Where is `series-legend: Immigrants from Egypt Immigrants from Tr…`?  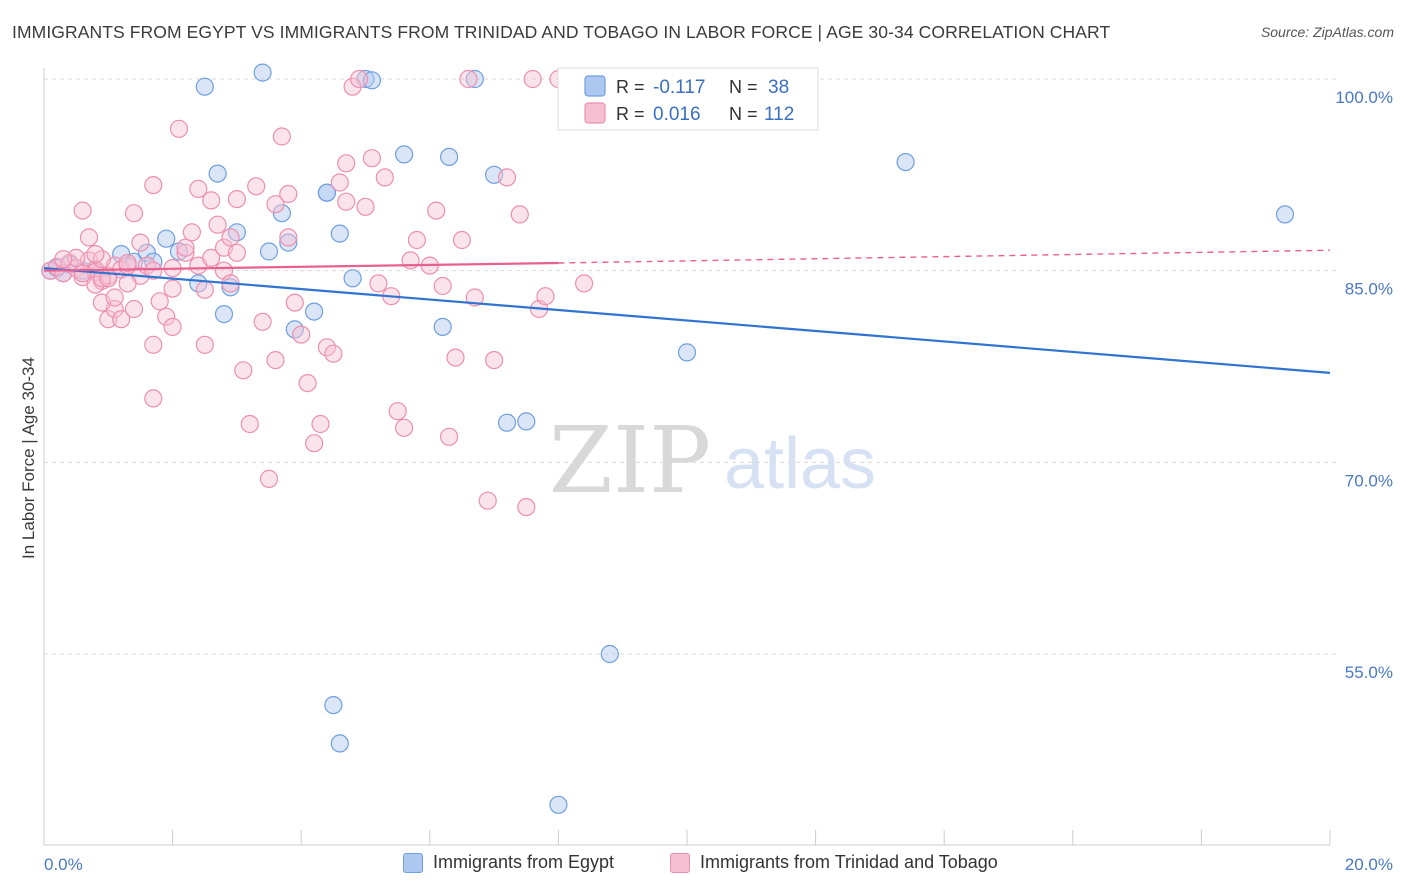 series-legend: Immigrants from Egypt Immigrants from Tr… is located at coordinates (703, 865).